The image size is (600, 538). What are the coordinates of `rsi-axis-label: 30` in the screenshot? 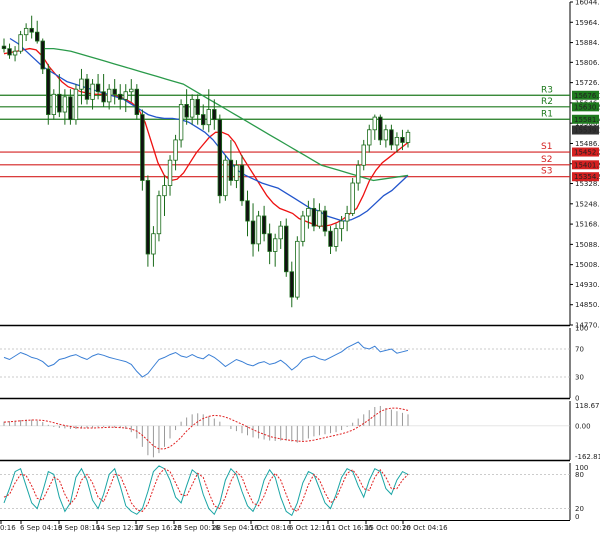 It's located at (579, 378).